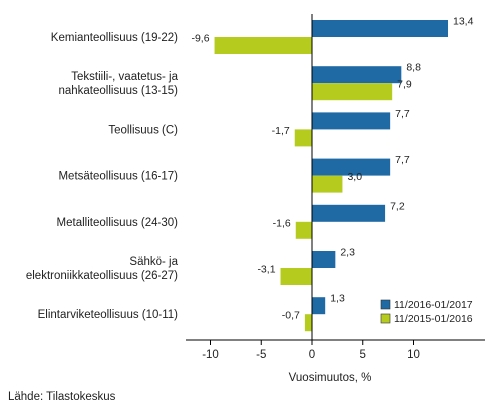 The image size is (493, 416). I want to click on category-label: elektroniikkateollisuus (26-27), so click(102, 276).